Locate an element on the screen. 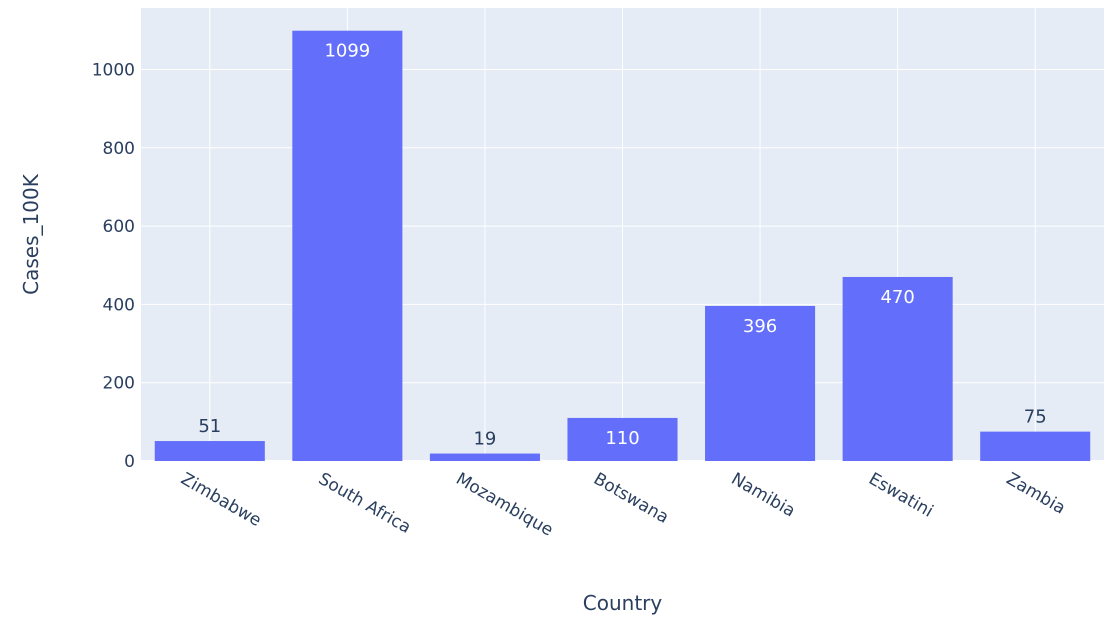 The image size is (1106, 619). y-tick-label: 800 is located at coordinates (119, 149).